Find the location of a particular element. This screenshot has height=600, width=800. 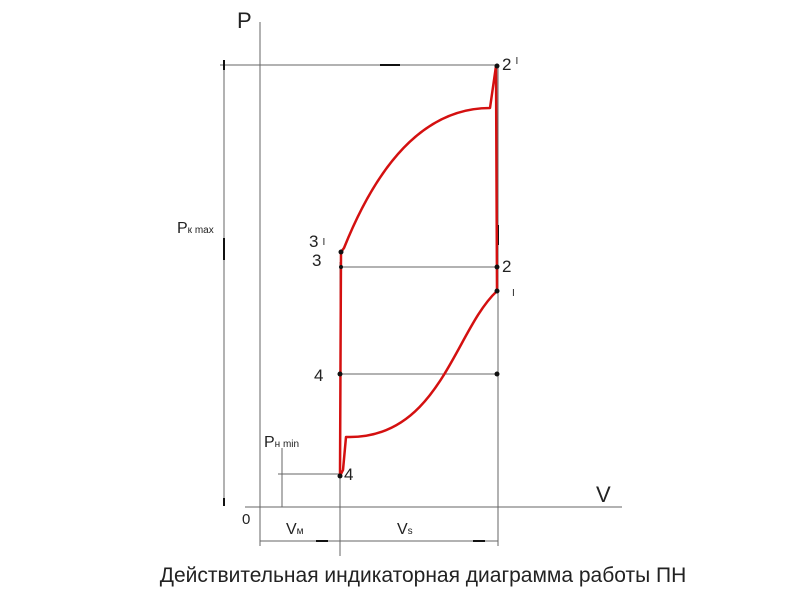

origin-label: 0 is located at coordinates (246, 519).